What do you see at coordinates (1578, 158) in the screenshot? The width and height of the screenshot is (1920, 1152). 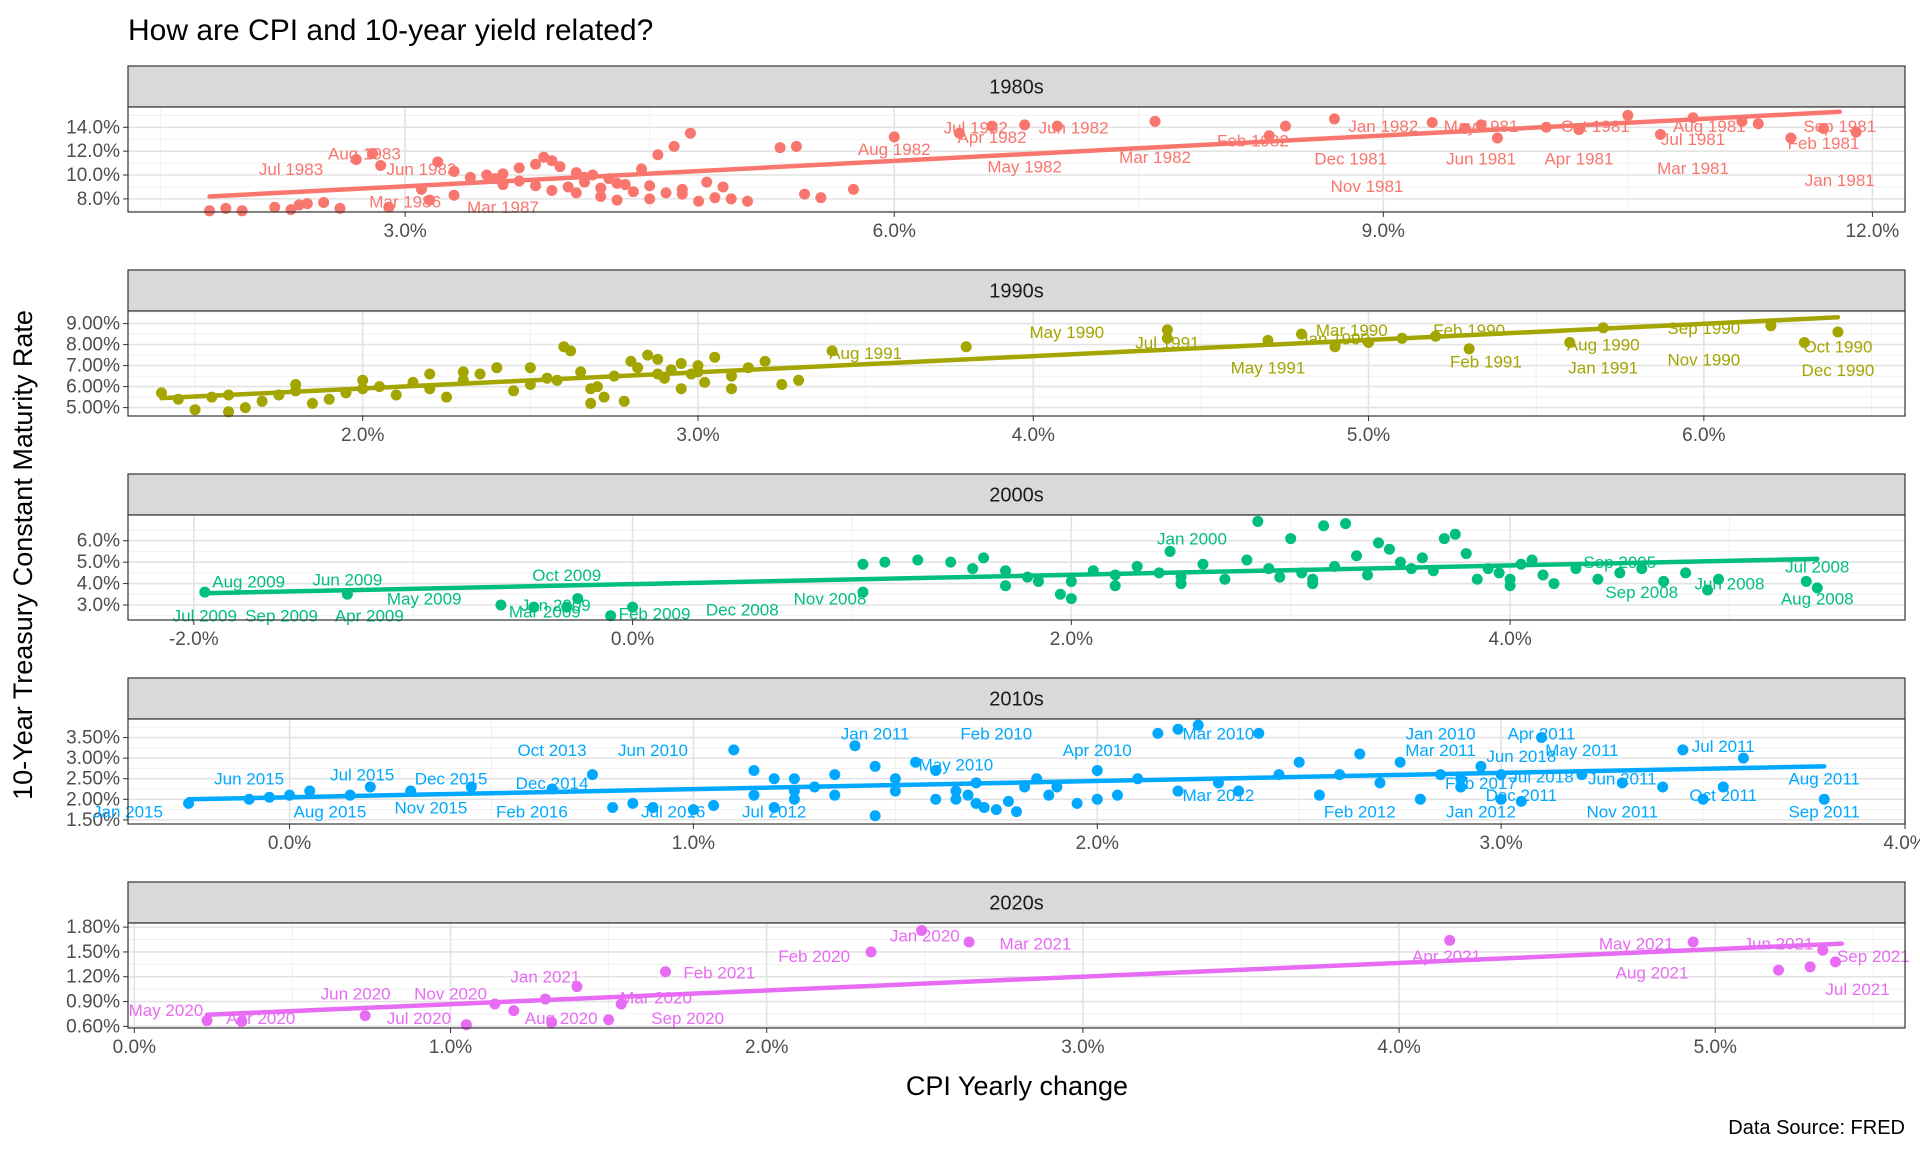 I see `point-label: Apr 1981` at bounding box center [1578, 158].